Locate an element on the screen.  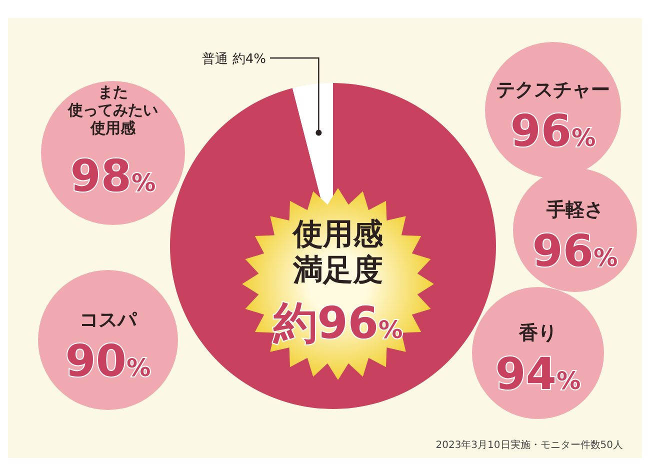
data-label: 94% is located at coordinates (538, 374).